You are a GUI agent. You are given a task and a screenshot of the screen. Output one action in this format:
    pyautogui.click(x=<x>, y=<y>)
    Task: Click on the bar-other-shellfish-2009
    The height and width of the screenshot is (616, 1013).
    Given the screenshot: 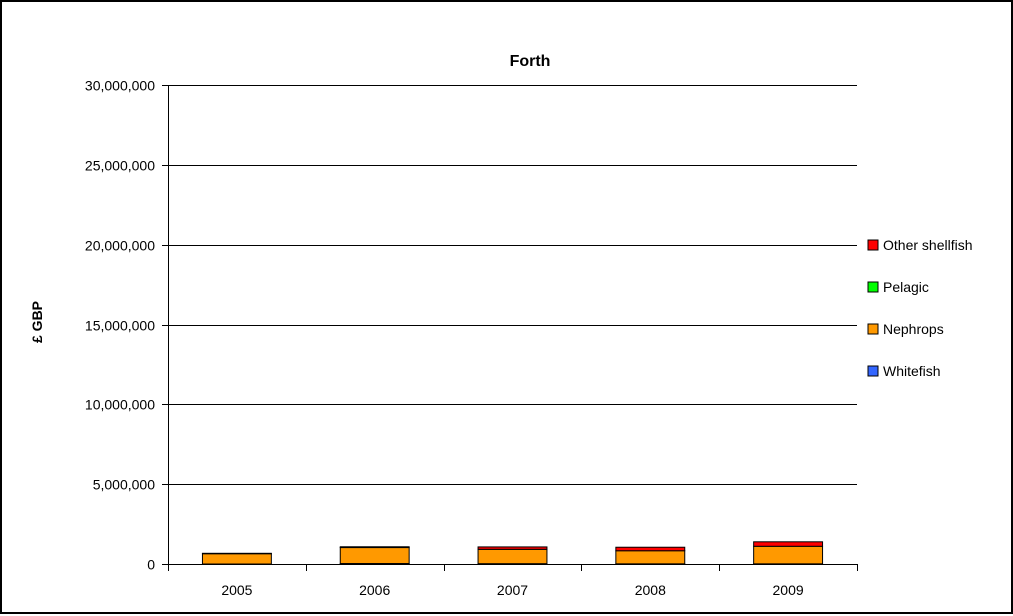 What is the action you would take?
    pyautogui.click(x=788, y=544)
    